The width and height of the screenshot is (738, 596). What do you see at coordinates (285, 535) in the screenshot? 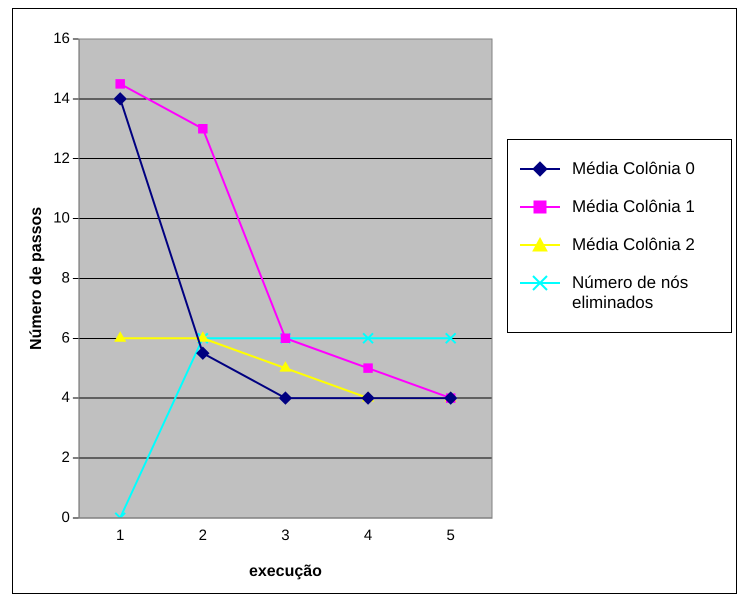
I see `x-tick-label: 3` at bounding box center [285, 535].